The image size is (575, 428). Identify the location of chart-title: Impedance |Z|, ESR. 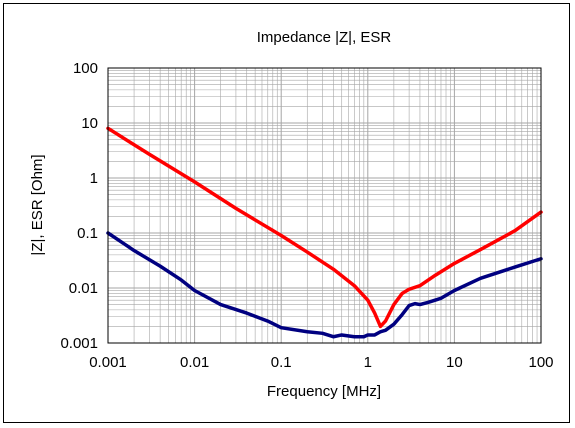
(324, 37).